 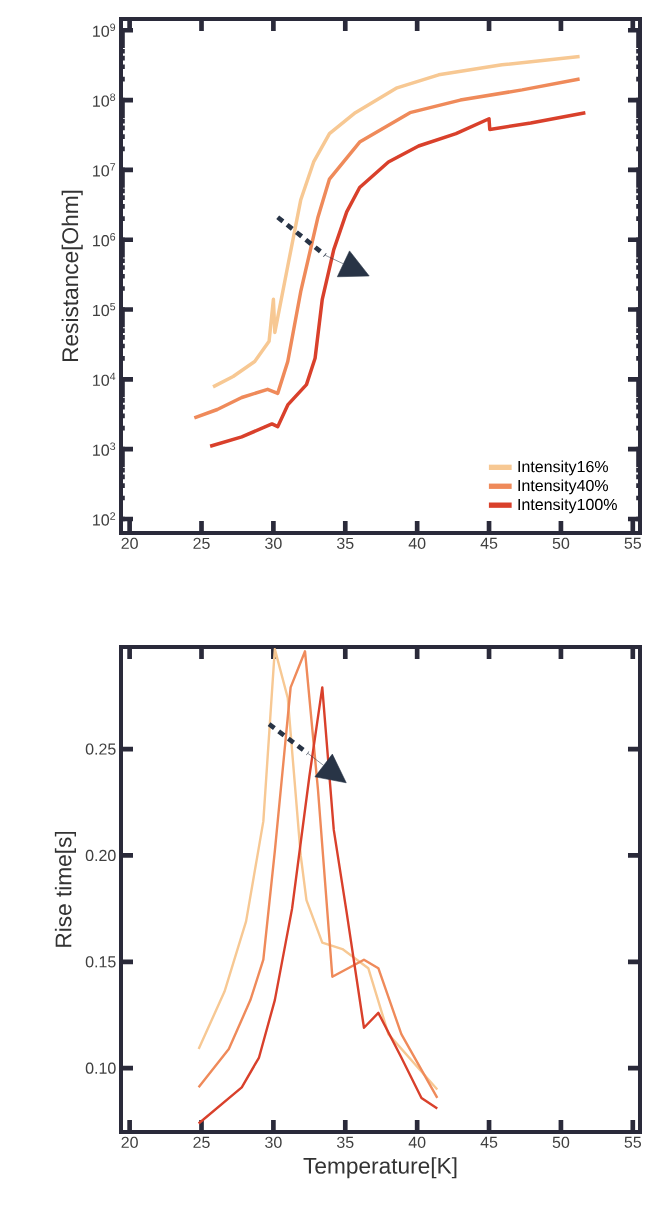 What do you see at coordinates (104, 170) in the screenshot?
I see `y-tick-label: 10$^{7}$` at bounding box center [104, 170].